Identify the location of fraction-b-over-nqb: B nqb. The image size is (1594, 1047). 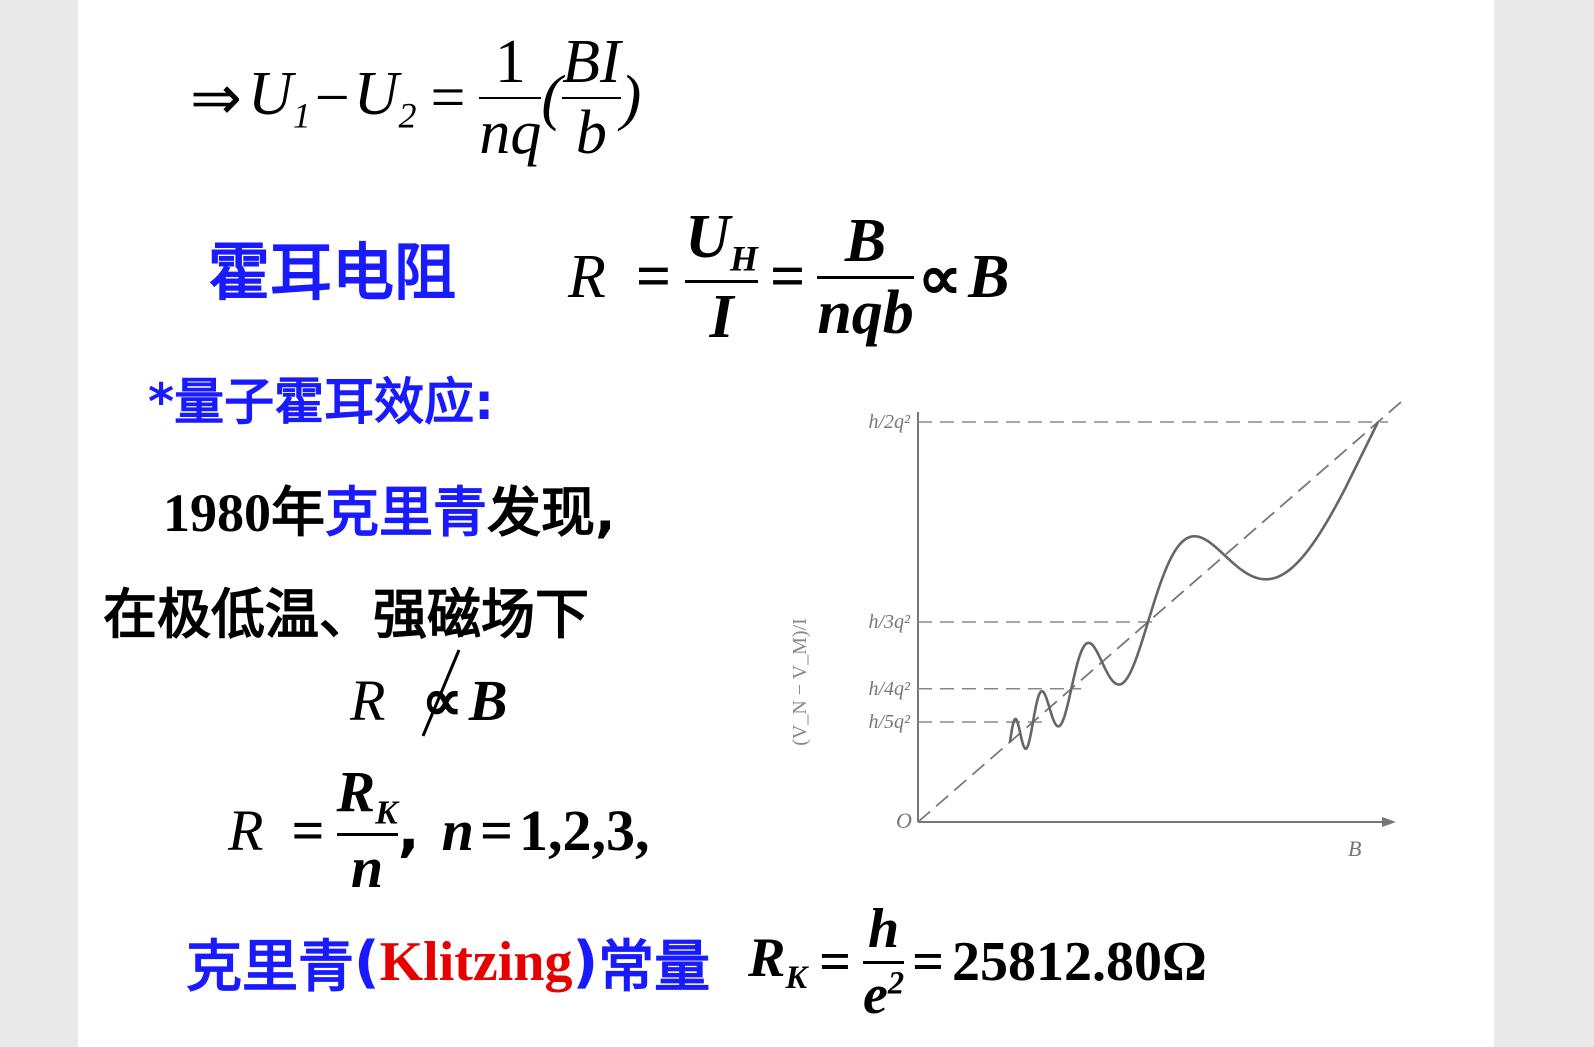
(865, 276).